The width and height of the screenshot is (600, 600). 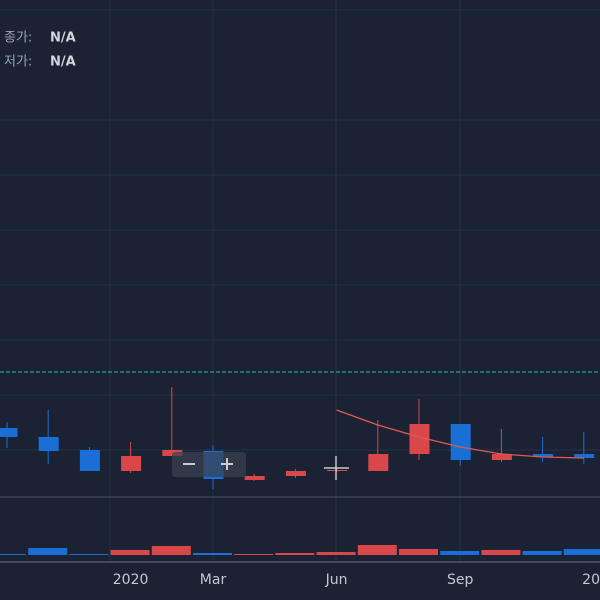 I want to click on moving-average, so click(x=460, y=434).